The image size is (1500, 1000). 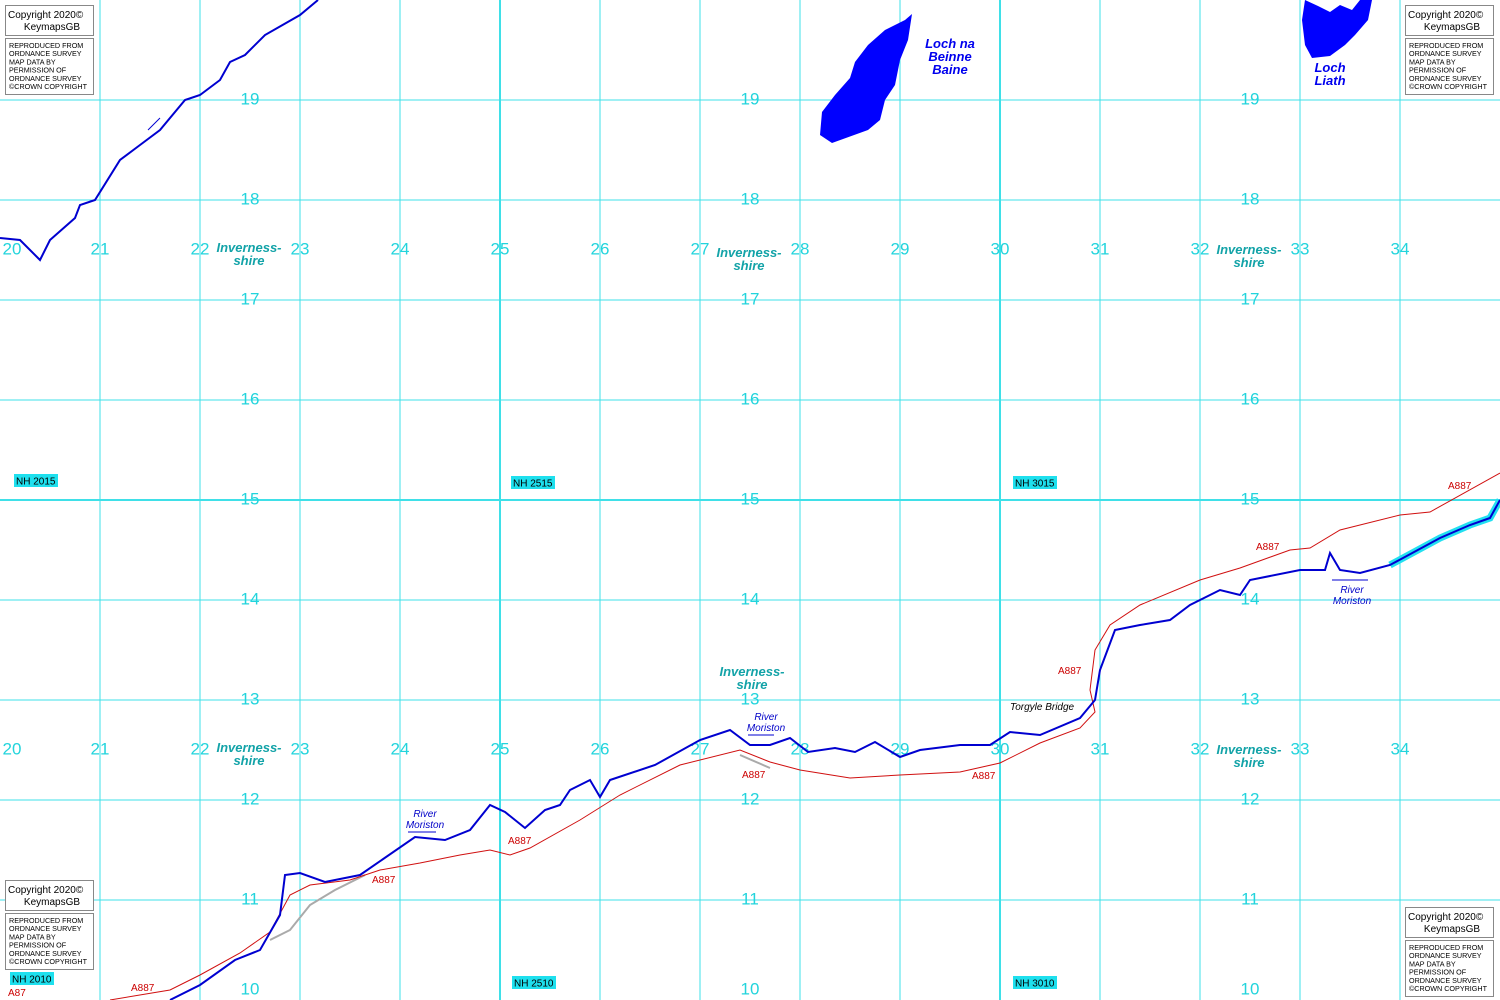 What do you see at coordinates (1100, 748) in the screenshot?
I see `easting-label: 31` at bounding box center [1100, 748].